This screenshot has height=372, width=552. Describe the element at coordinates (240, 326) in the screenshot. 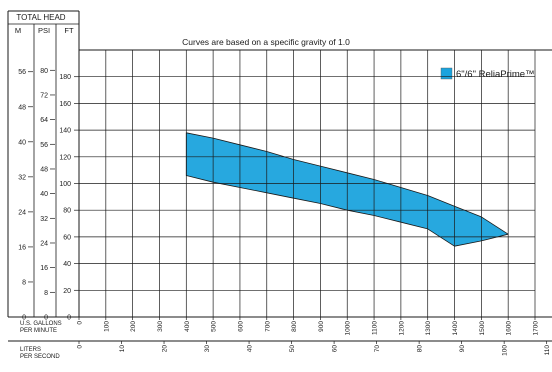

I see `x-tick-label-600: 600` at that location.